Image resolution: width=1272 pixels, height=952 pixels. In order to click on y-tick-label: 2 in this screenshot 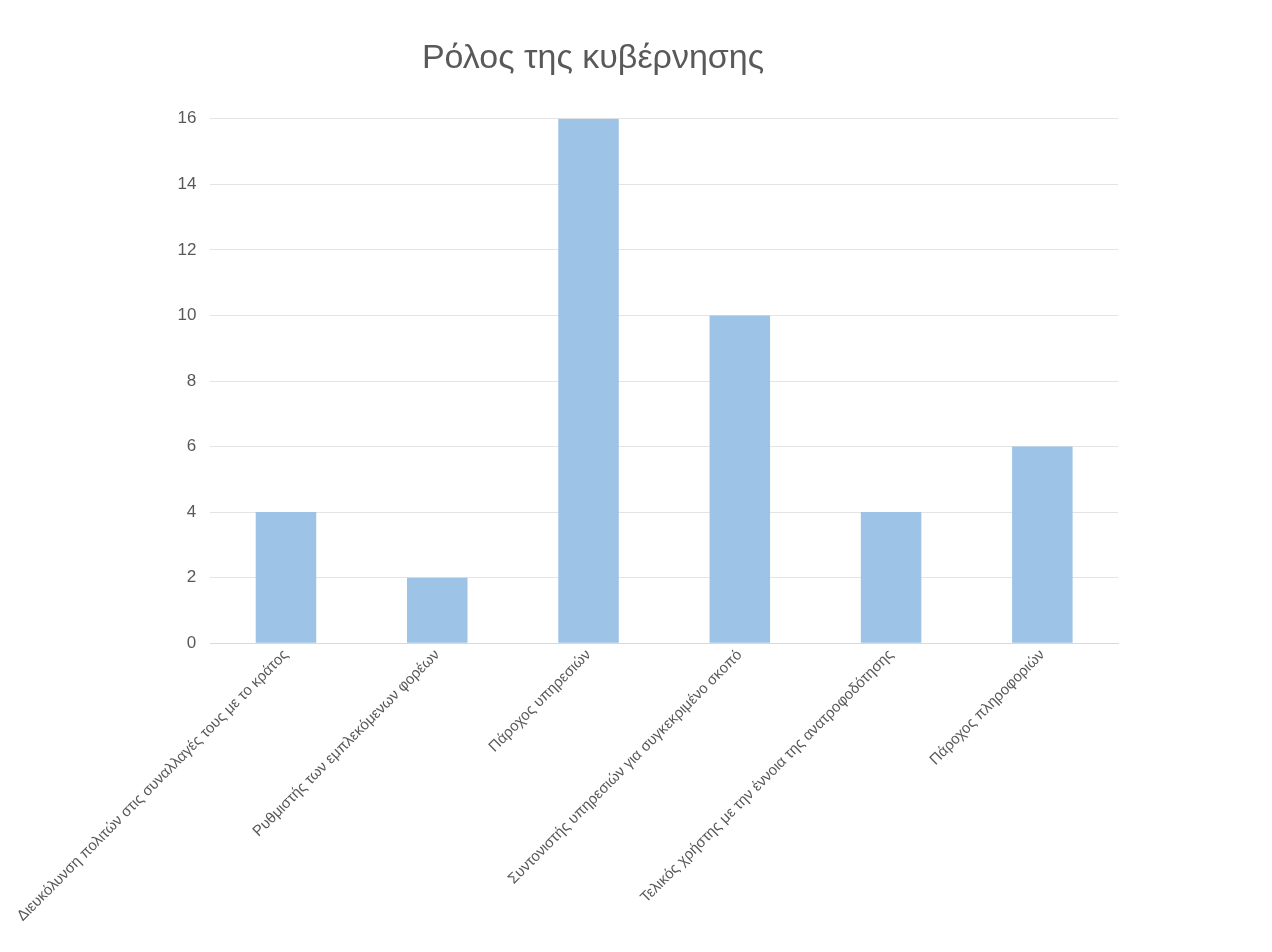, I will do `click(191, 577)`.